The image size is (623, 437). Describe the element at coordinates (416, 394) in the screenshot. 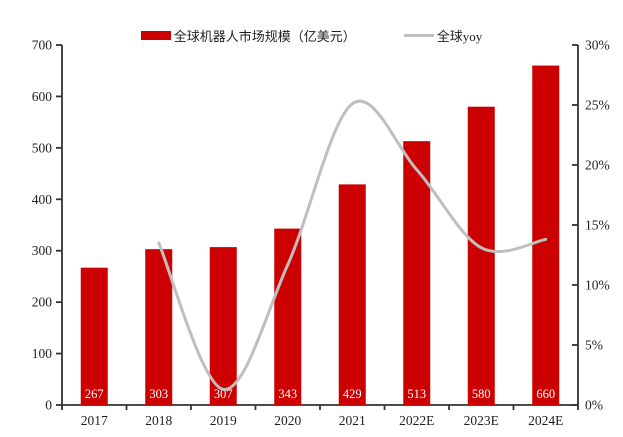

I see `bar-value-label: 513` at that location.